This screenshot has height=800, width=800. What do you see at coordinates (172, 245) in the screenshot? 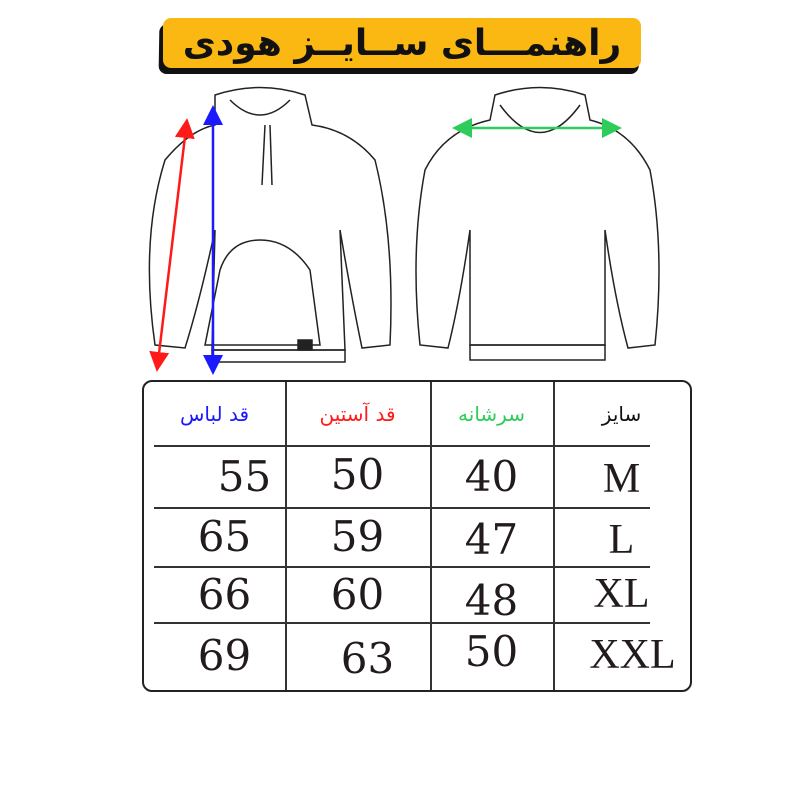
I see `sleeve-arrow` at bounding box center [172, 245].